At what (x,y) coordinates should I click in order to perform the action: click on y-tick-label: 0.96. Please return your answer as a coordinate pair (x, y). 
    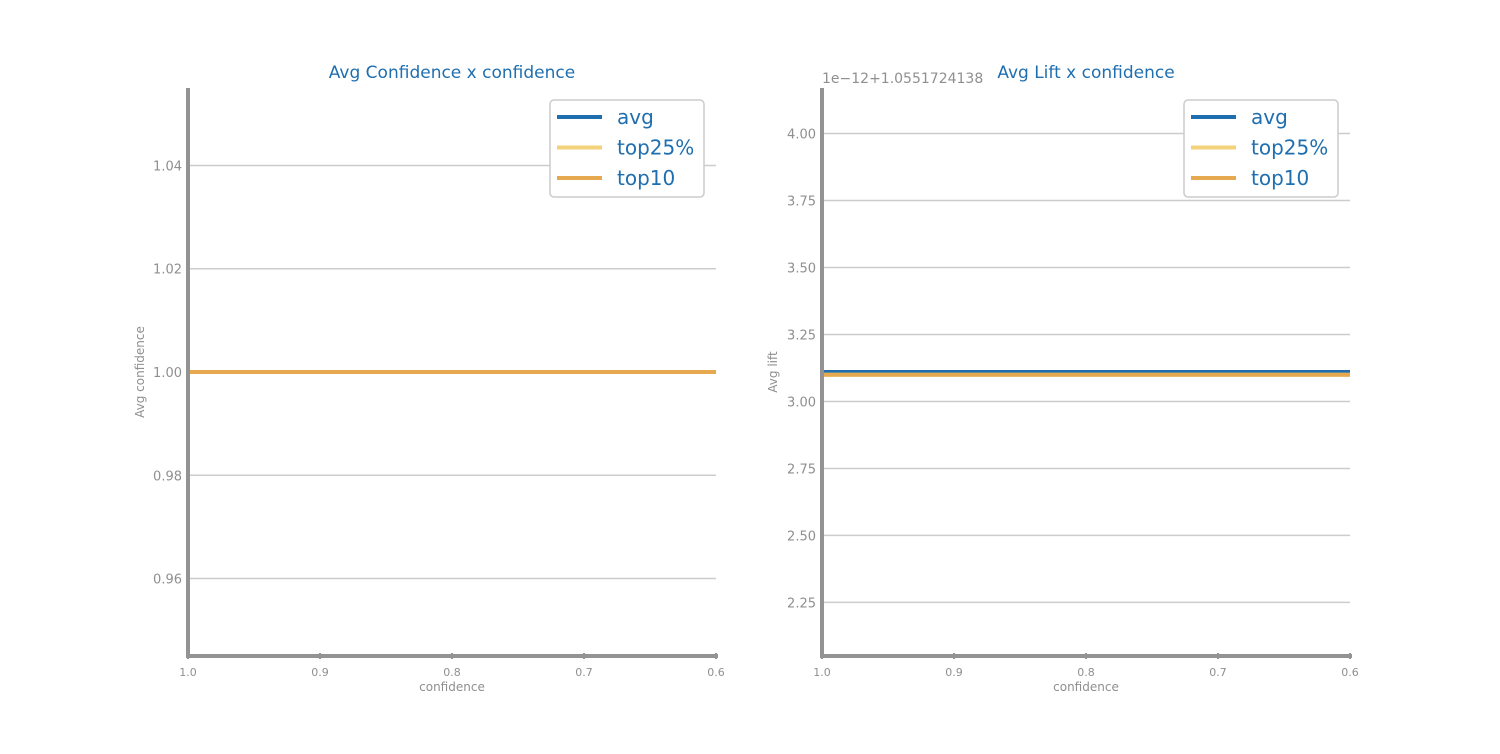
    Looking at the image, I should click on (167, 580).